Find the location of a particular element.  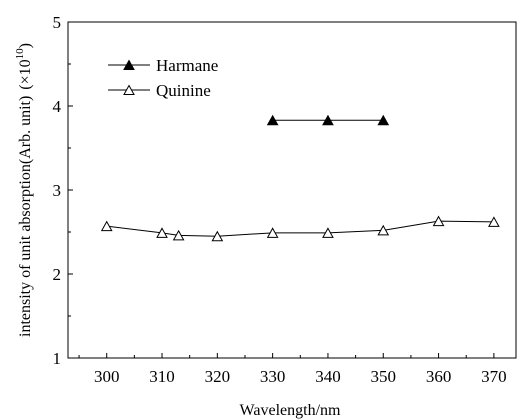

legend-item-quinine: Quinine is located at coordinates (159, 90).